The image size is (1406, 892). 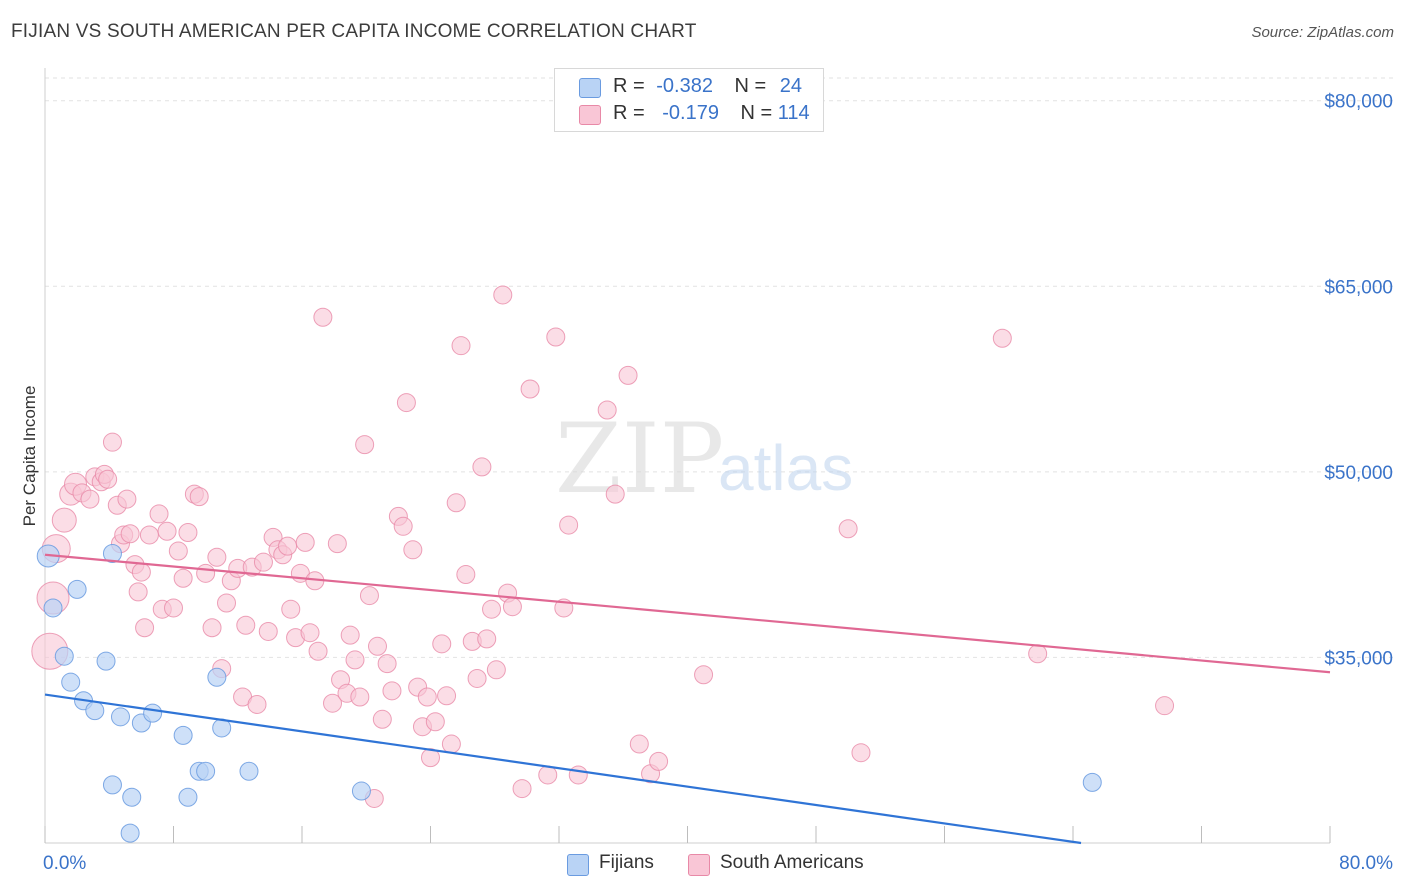 I want to click on legend-r-label: R =, so click(x=629, y=86).